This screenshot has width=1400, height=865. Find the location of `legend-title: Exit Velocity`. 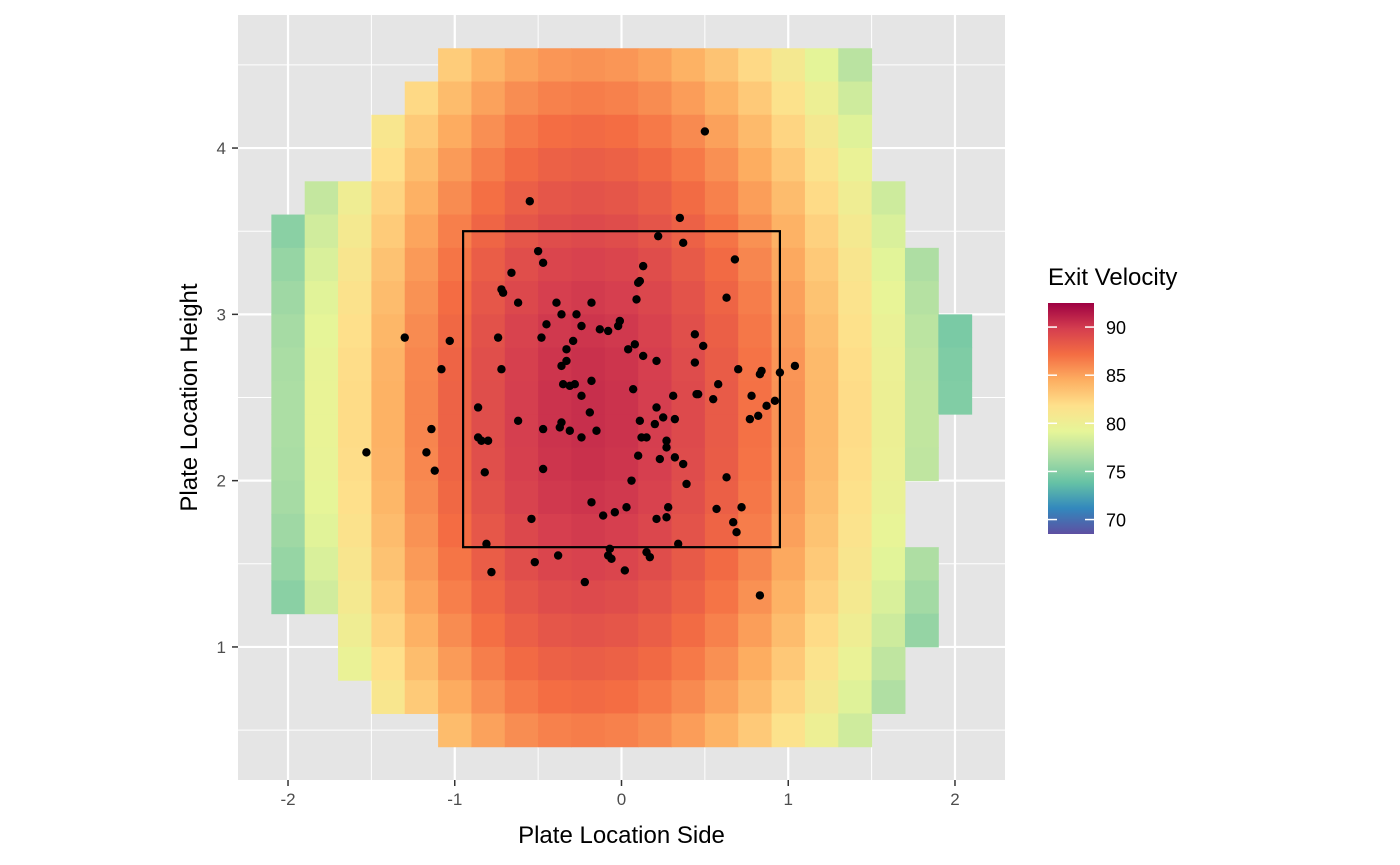

legend-title: Exit Velocity is located at coordinates (1112, 277).